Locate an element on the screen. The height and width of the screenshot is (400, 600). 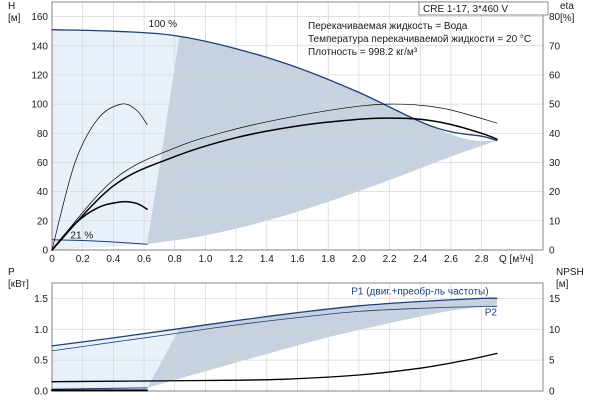
y-axis-title: H is located at coordinates (11, 6).